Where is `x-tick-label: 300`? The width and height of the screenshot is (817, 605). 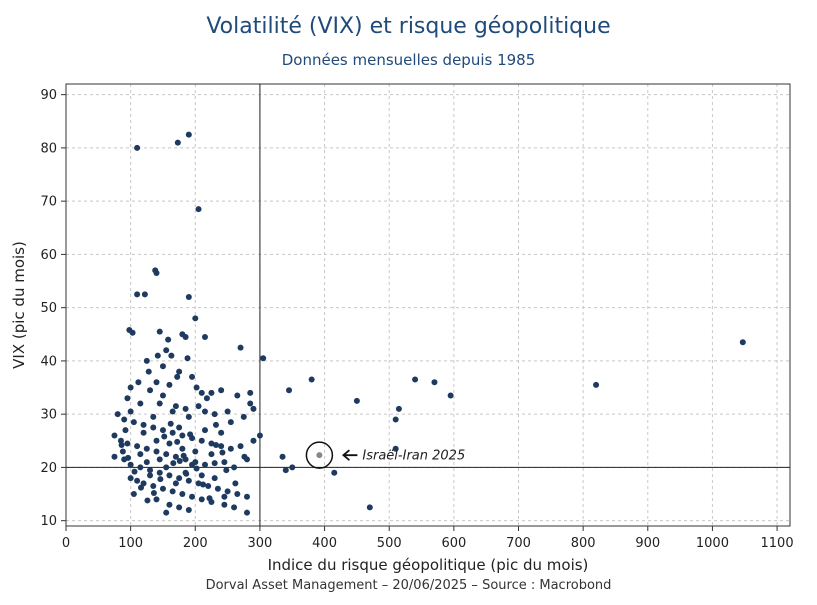
x-tick-label: 300 is located at coordinates (260, 543).